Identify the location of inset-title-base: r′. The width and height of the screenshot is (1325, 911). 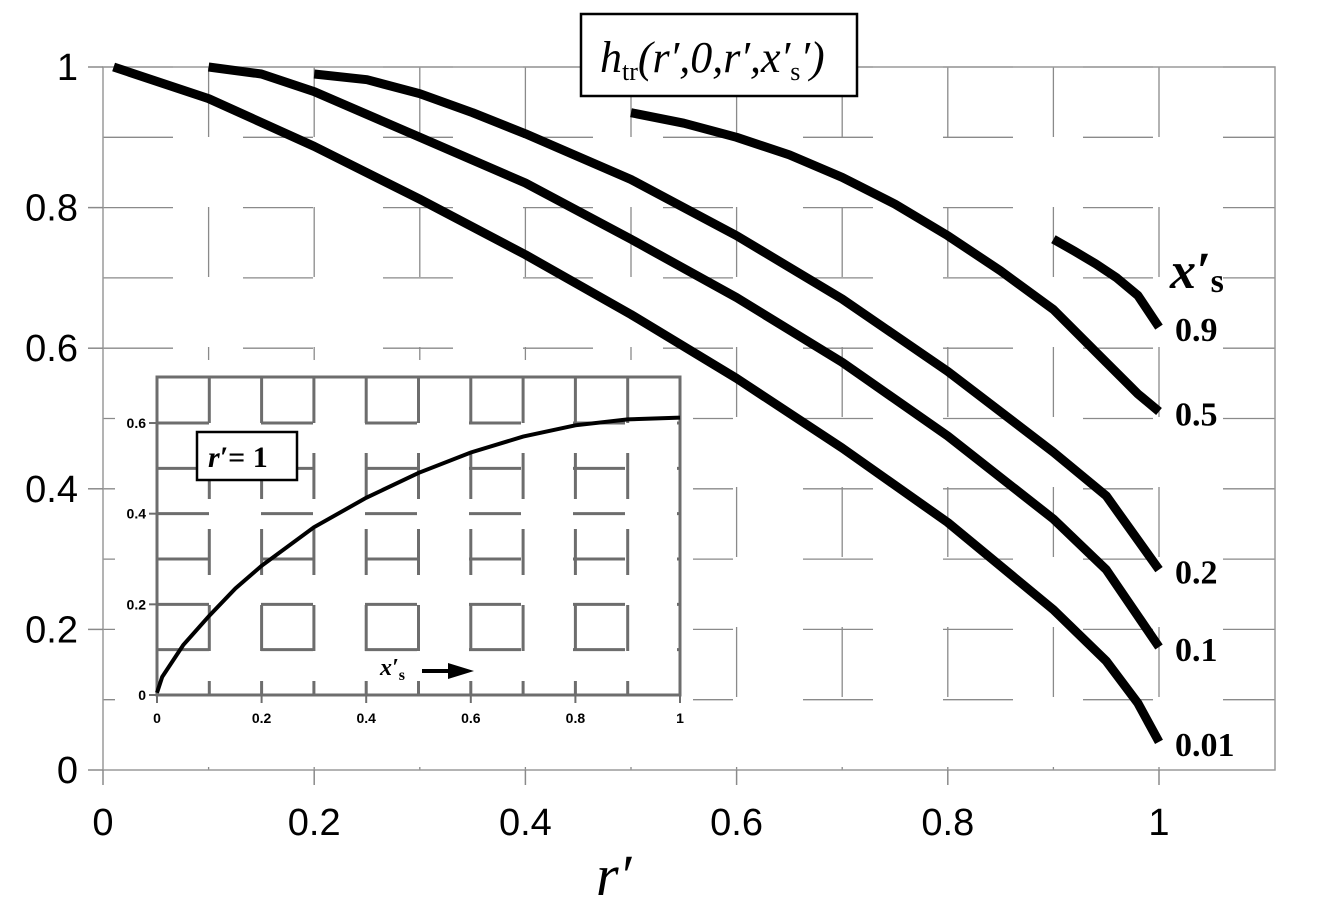
(218, 457).